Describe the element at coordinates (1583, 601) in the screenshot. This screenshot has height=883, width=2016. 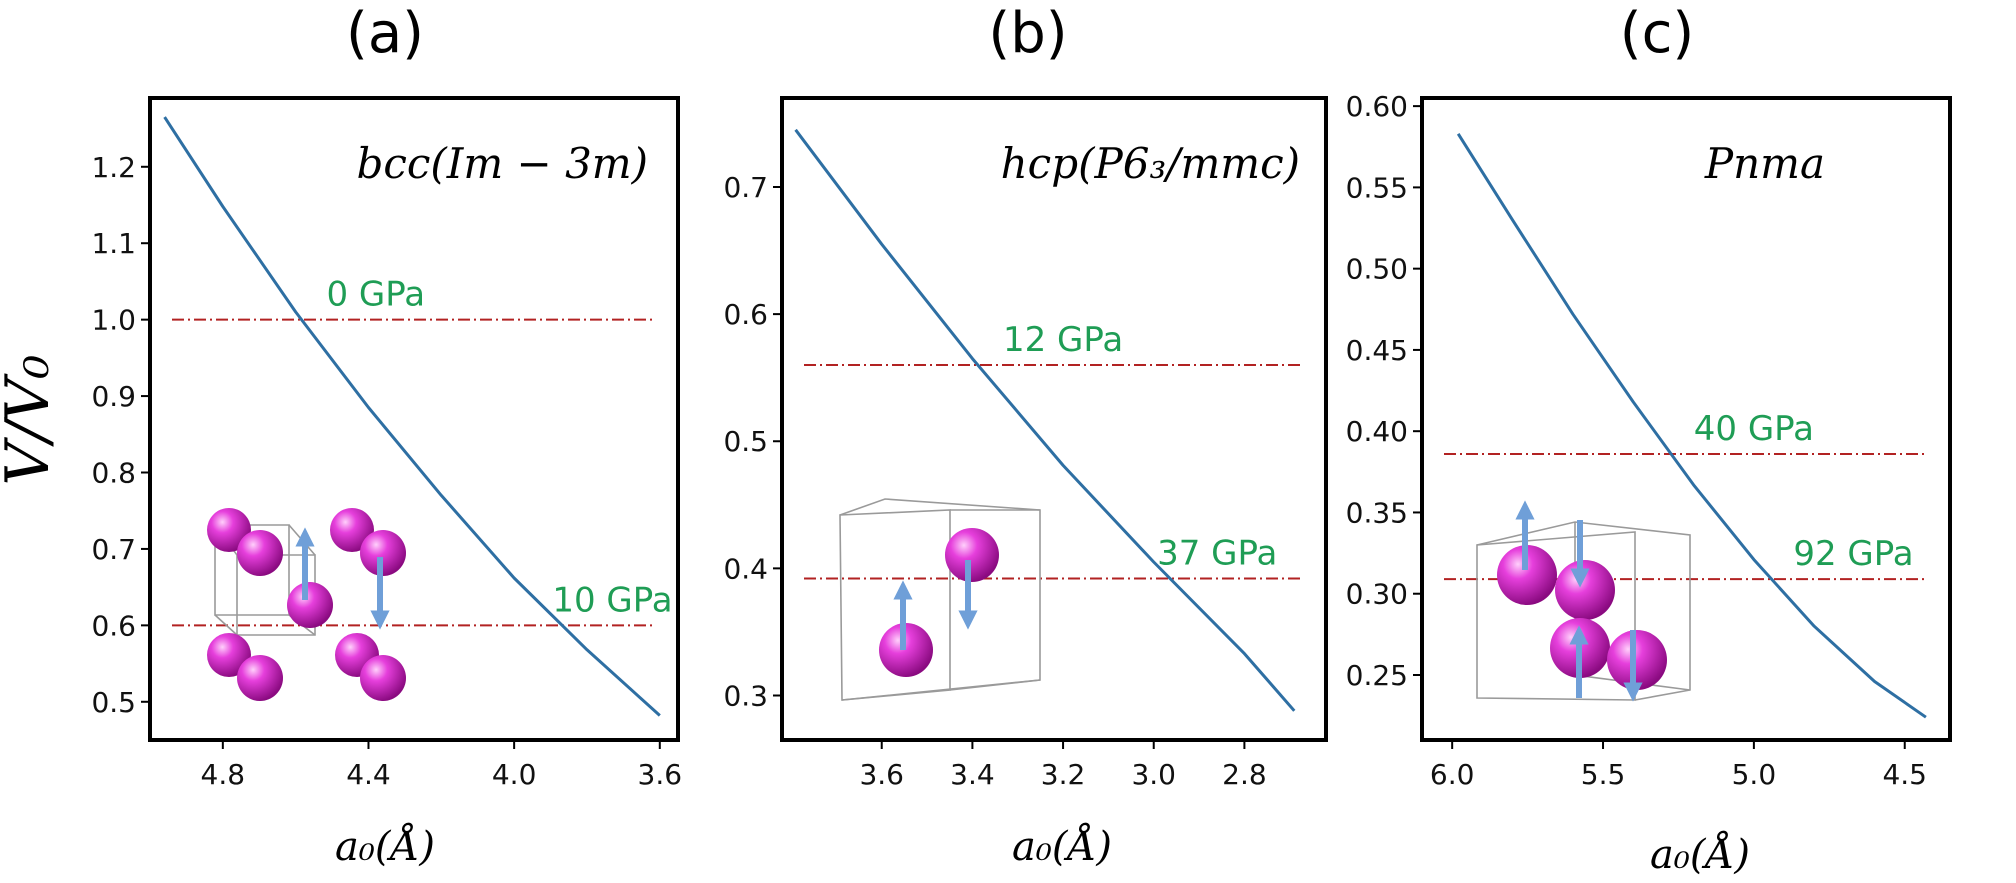
I see `crystal-inset-c` at that location.